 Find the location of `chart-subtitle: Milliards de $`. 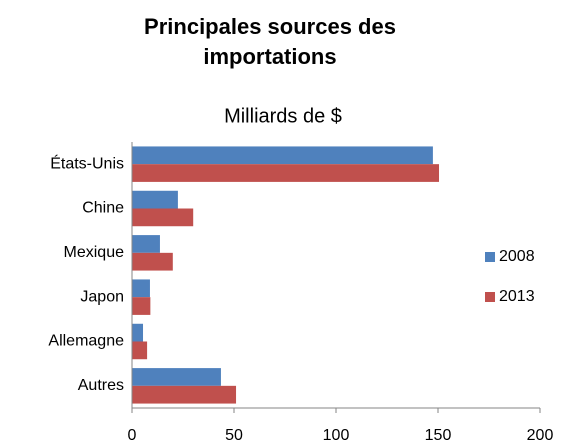

chart-subtitle: Milliards de $ is located at coordinates (283, 116).